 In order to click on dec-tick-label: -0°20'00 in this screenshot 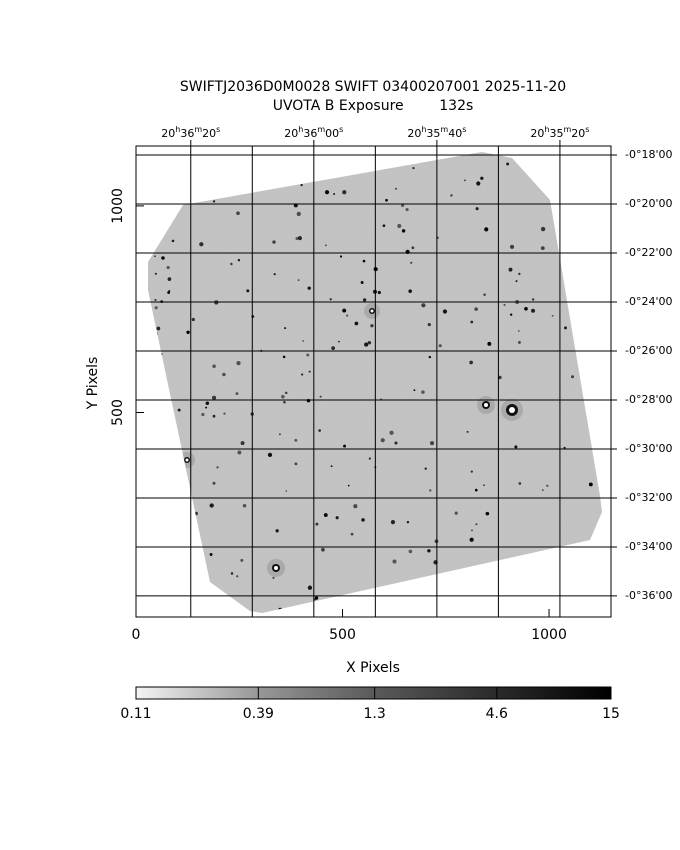, I will do `click(649, 203)`.